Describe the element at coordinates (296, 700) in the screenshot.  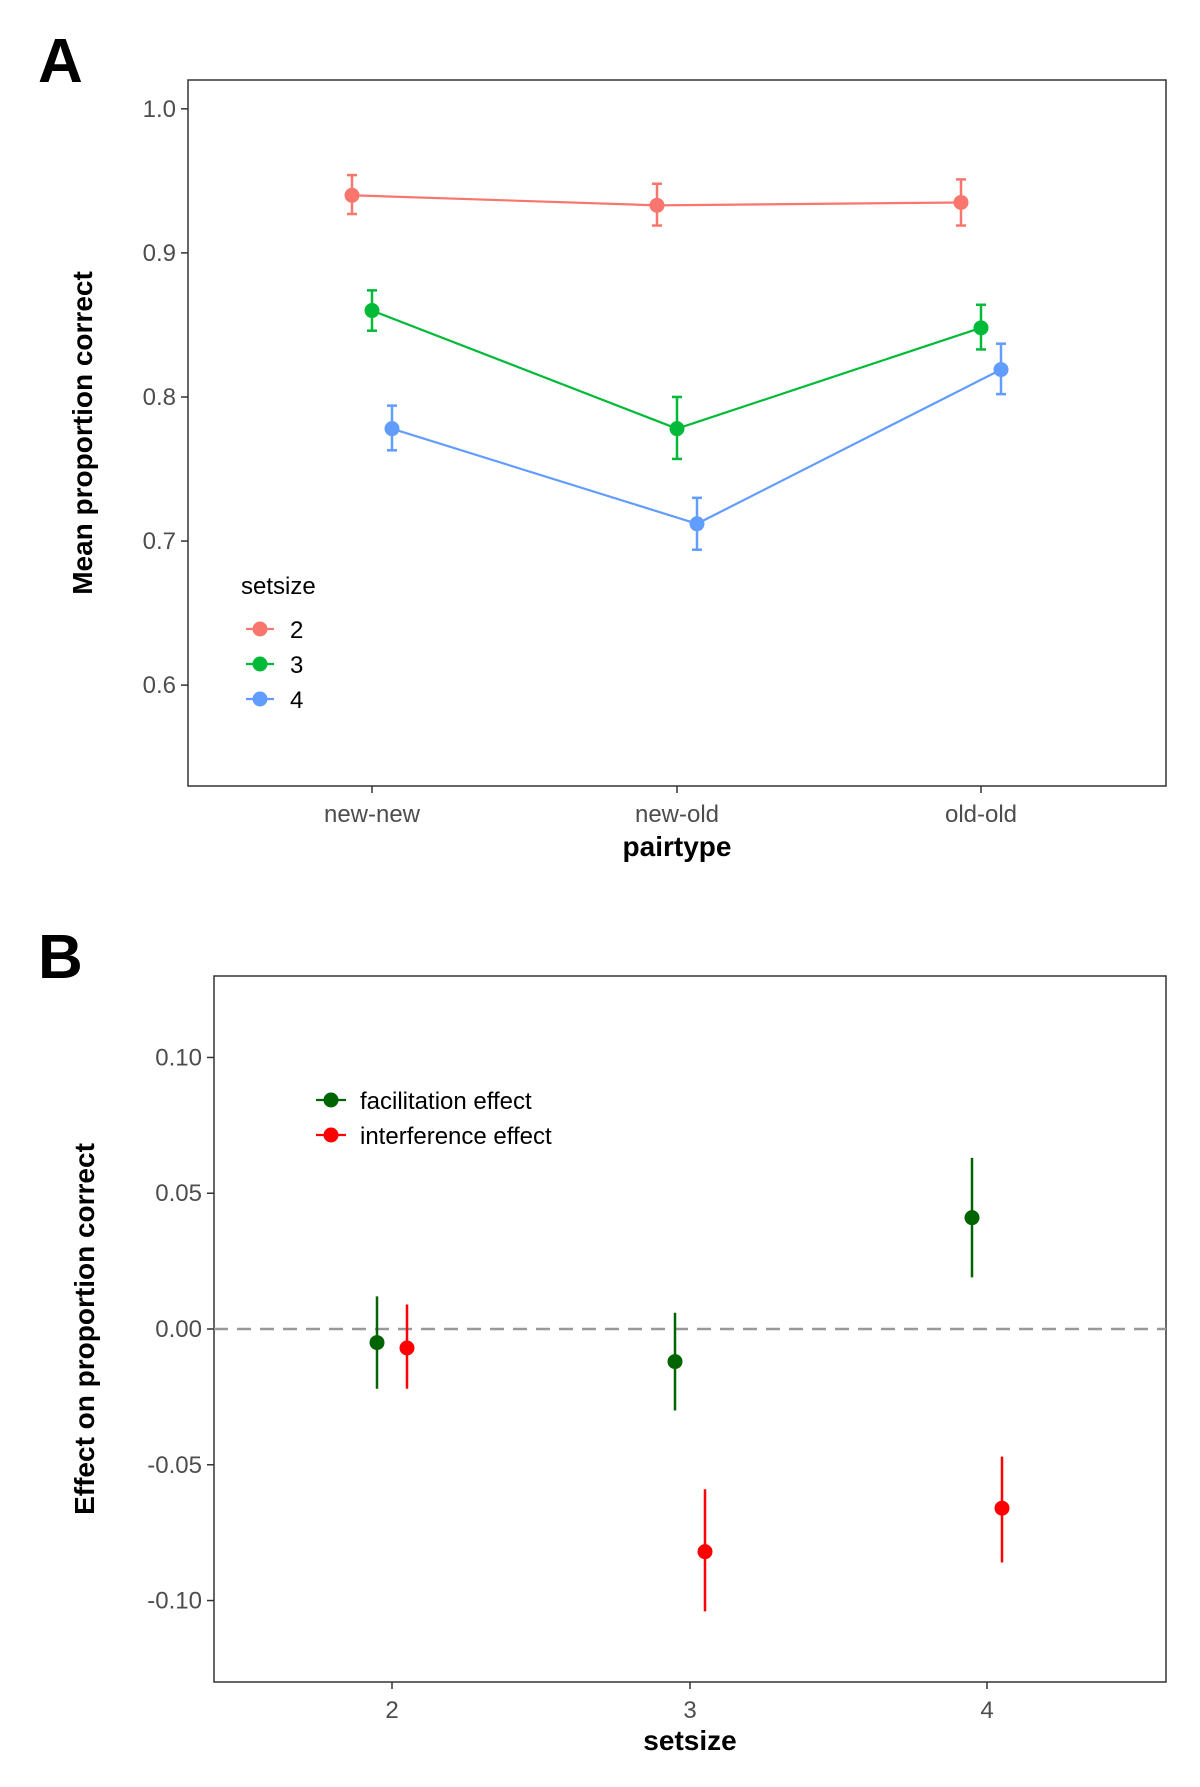
I see `panel-a-legend-label: 4` at that location.